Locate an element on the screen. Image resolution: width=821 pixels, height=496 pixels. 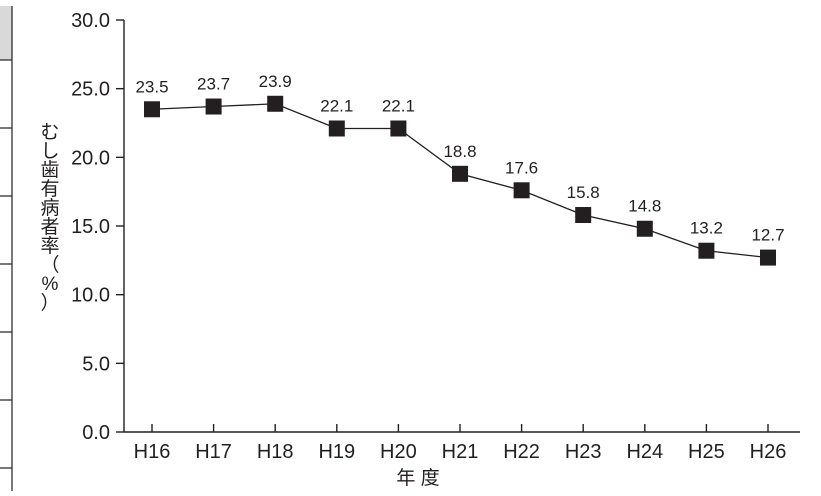
y-axis-label-char-1: し is located at coordinates (49, 151).